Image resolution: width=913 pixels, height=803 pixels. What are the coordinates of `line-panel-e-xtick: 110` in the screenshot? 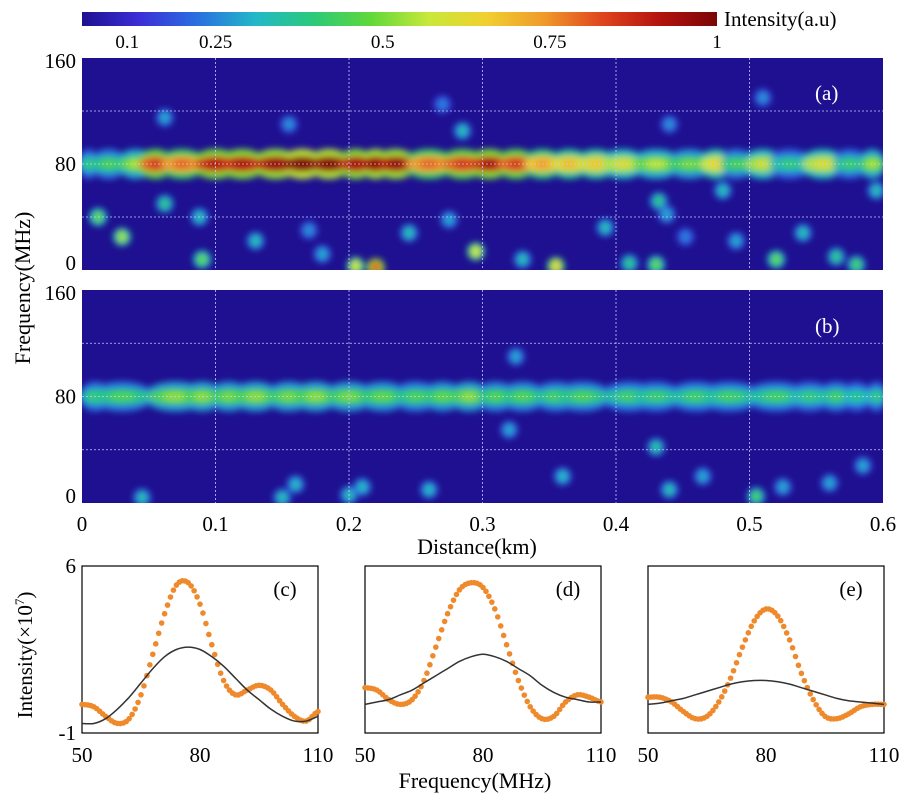 It's located at (884, 755).